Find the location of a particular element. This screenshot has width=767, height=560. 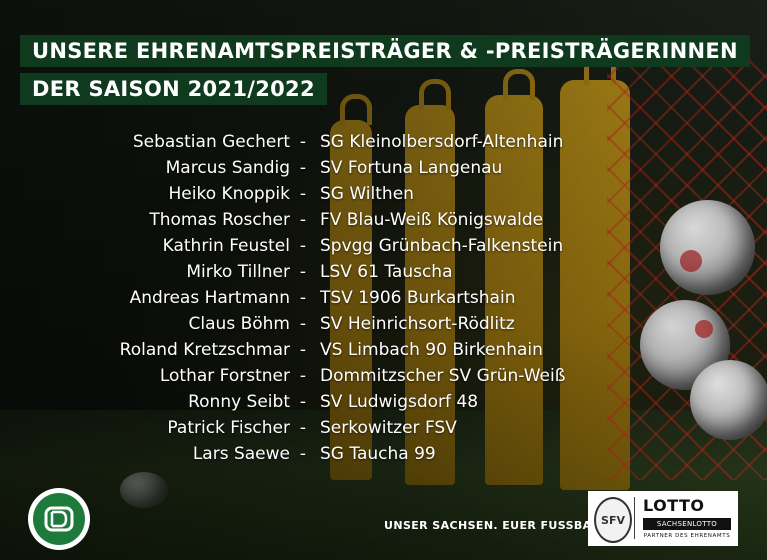

winner-club: FV Blau-Weiß Königswalde is located at coordinates (432, 220).